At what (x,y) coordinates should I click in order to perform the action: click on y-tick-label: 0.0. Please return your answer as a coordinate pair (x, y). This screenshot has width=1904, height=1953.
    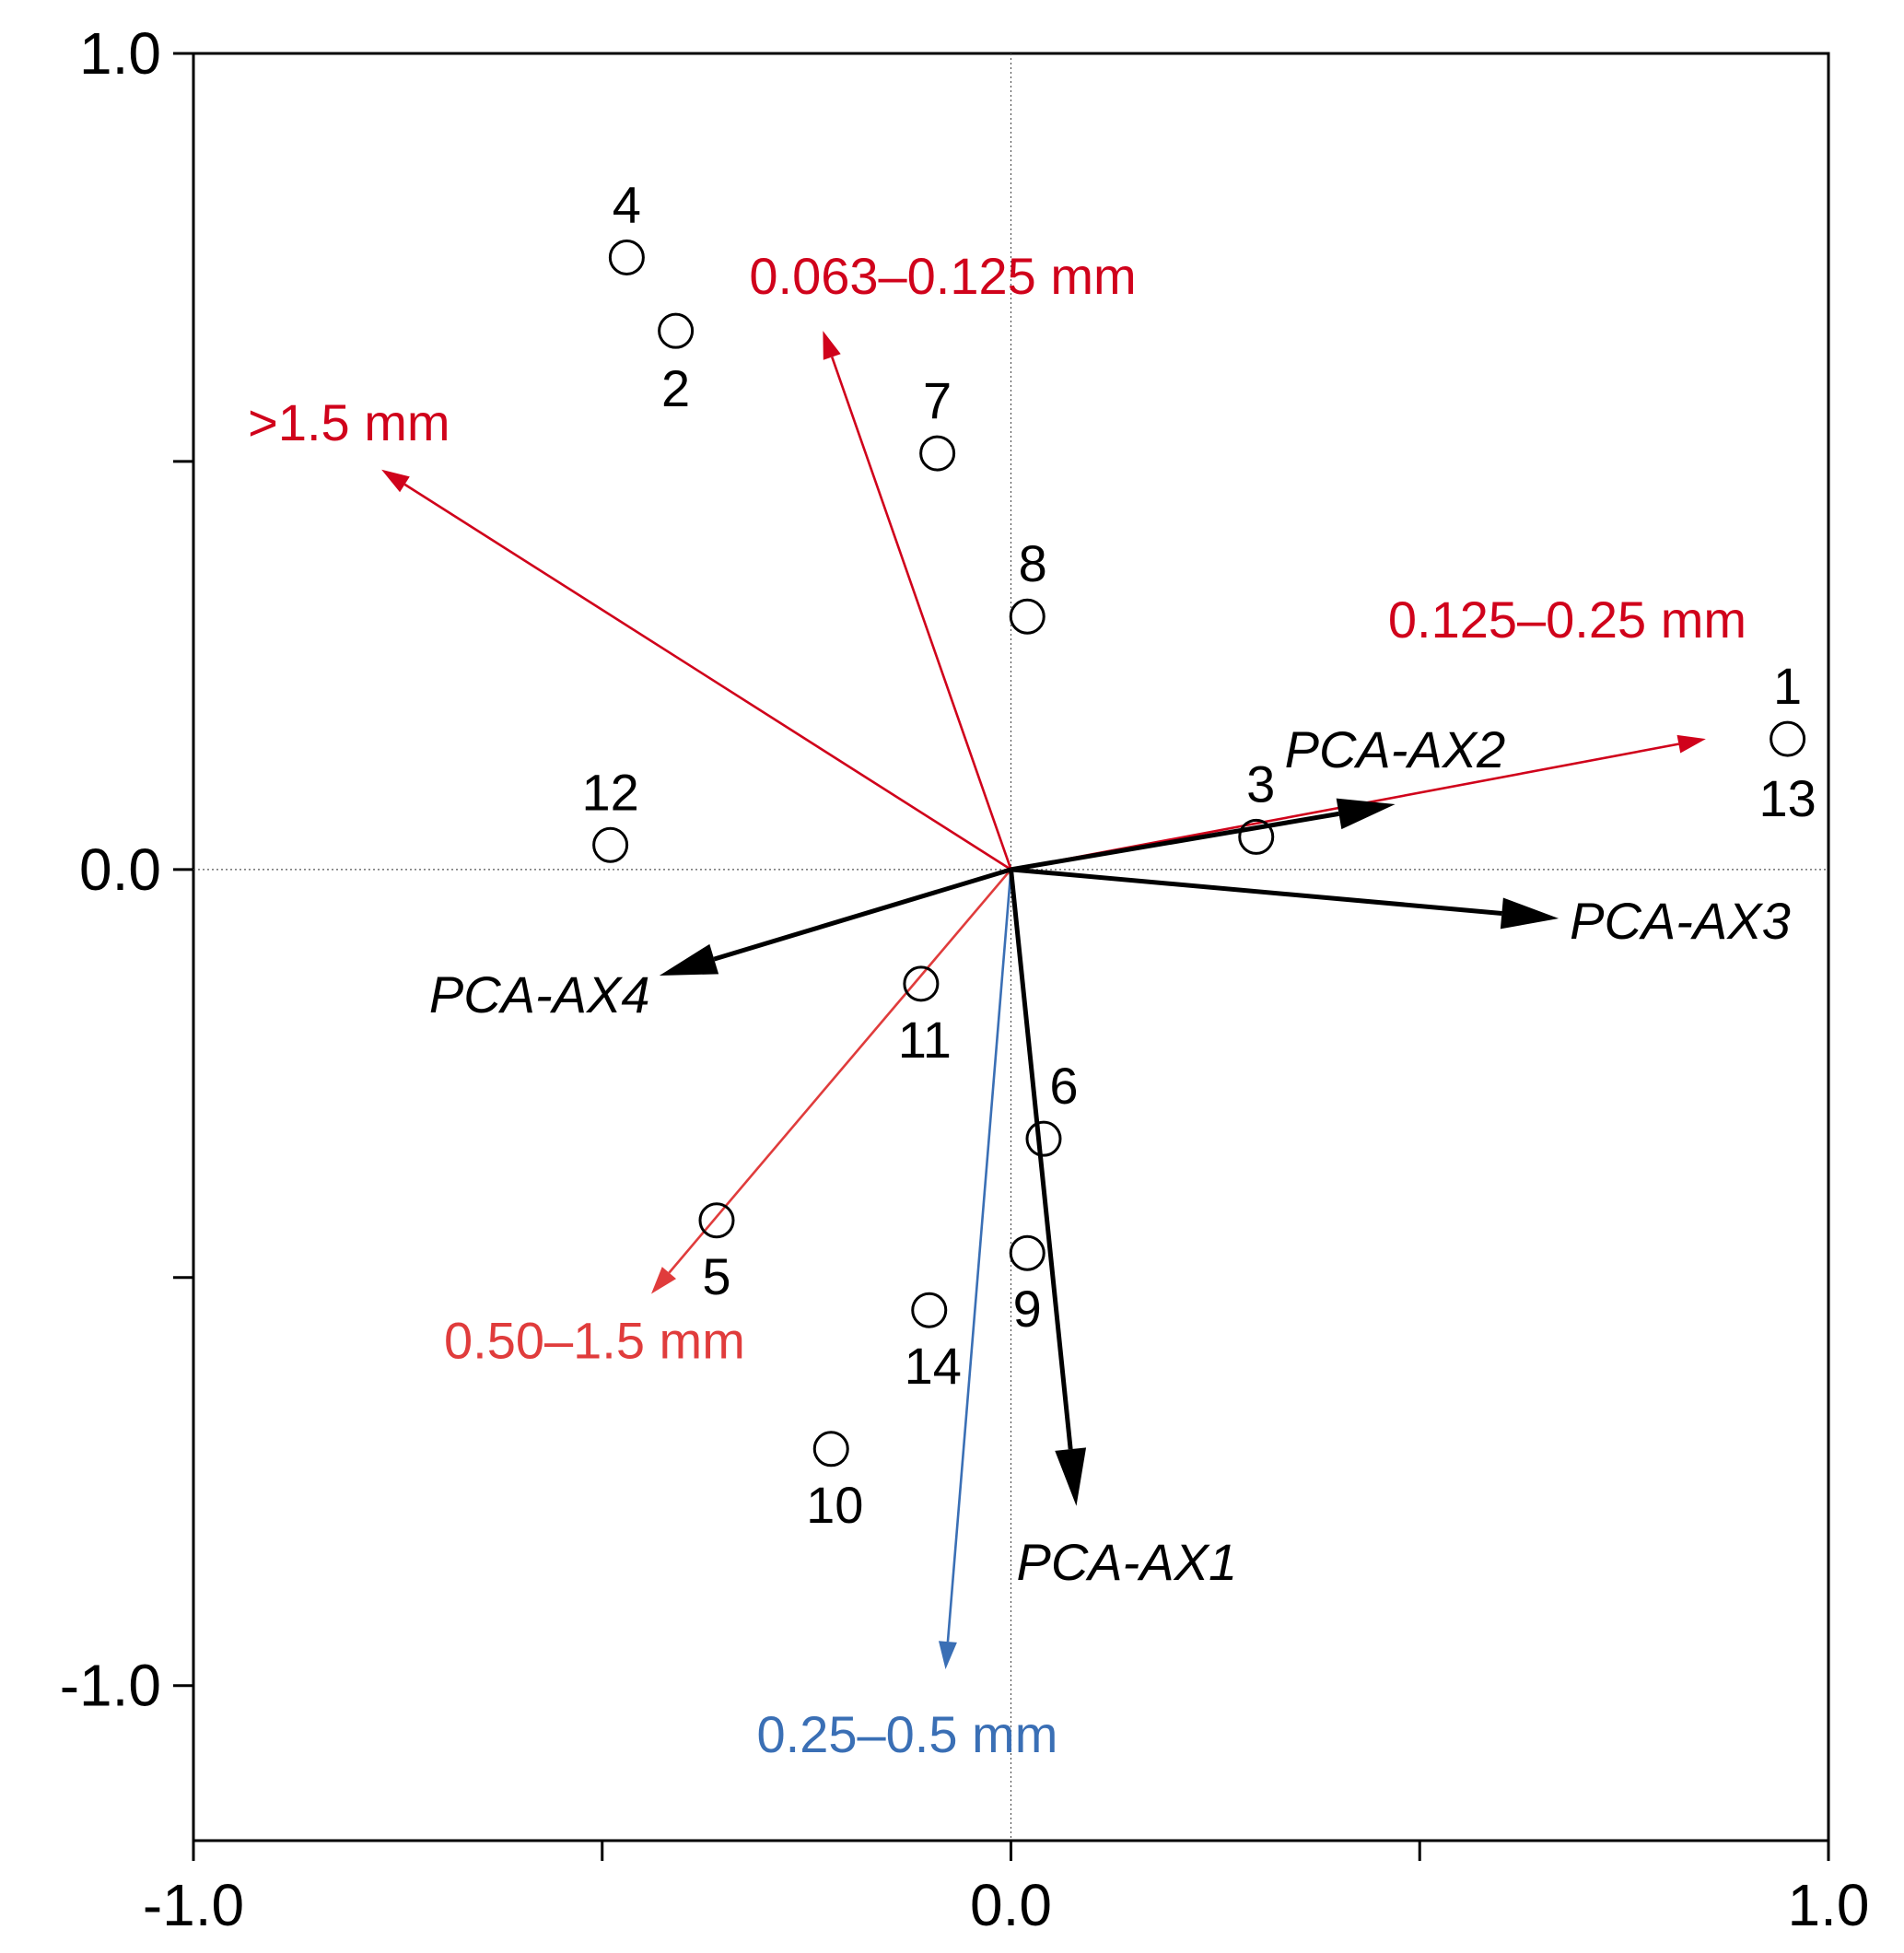
    Looking at the image, I should click on (120, 870).